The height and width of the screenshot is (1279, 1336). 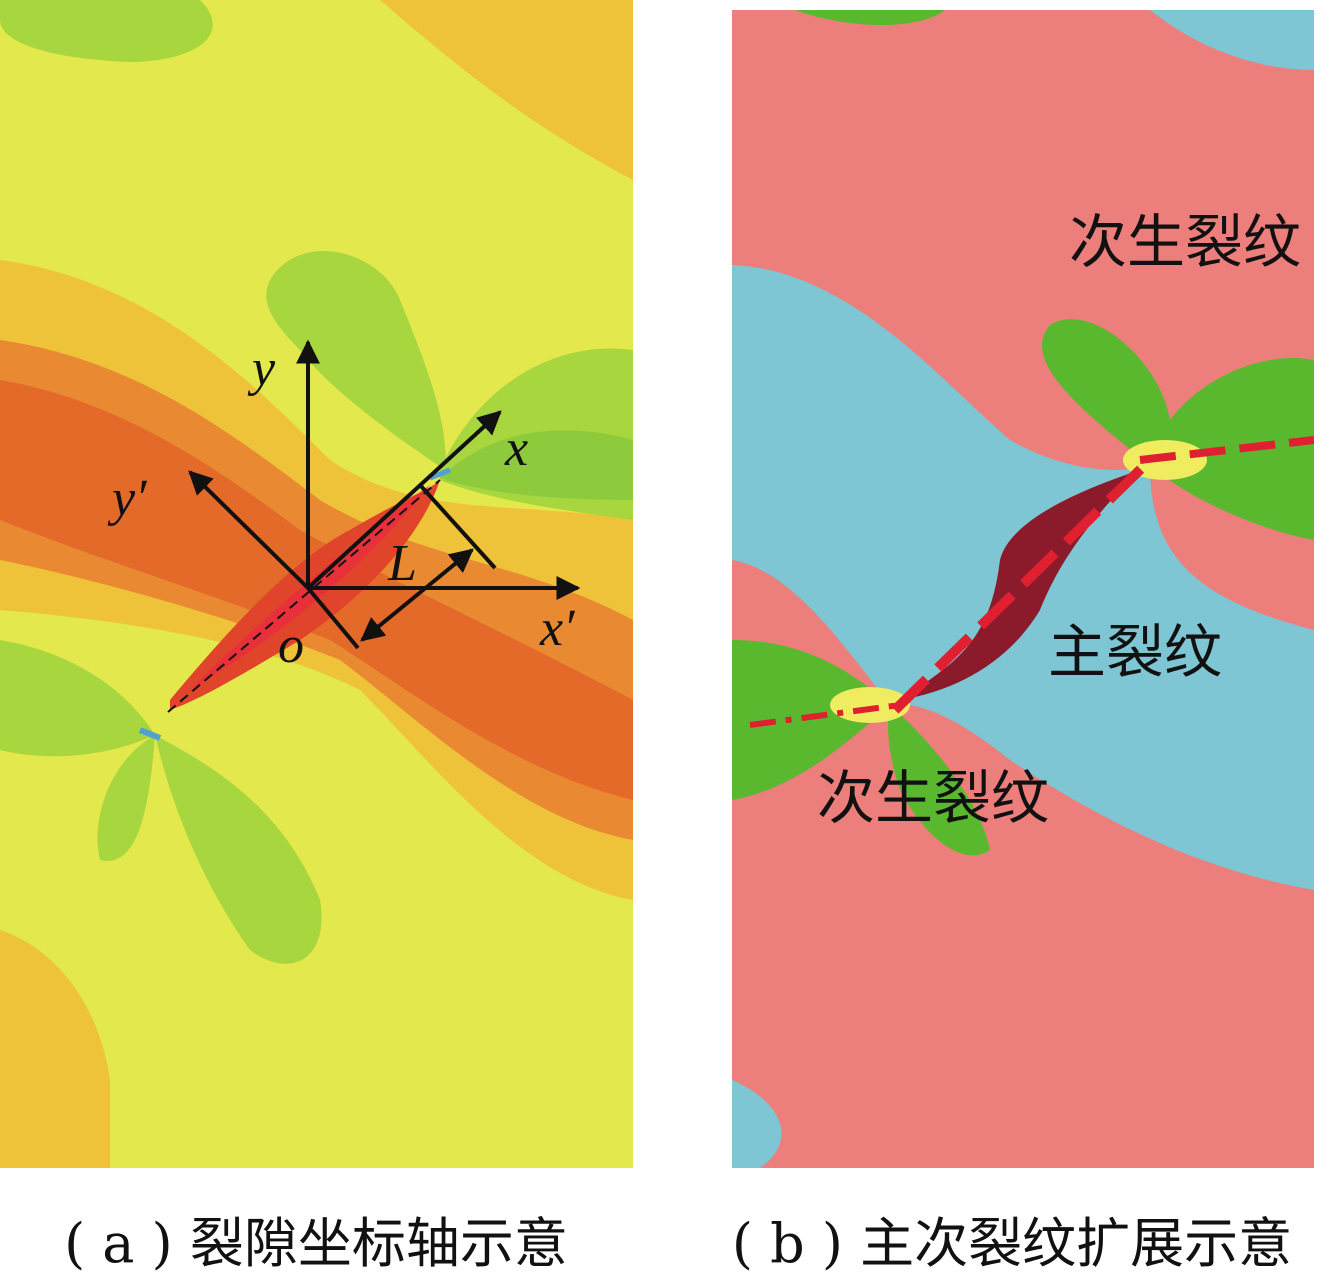 I want to click on axes-overlay, so click(x=374, y=526).